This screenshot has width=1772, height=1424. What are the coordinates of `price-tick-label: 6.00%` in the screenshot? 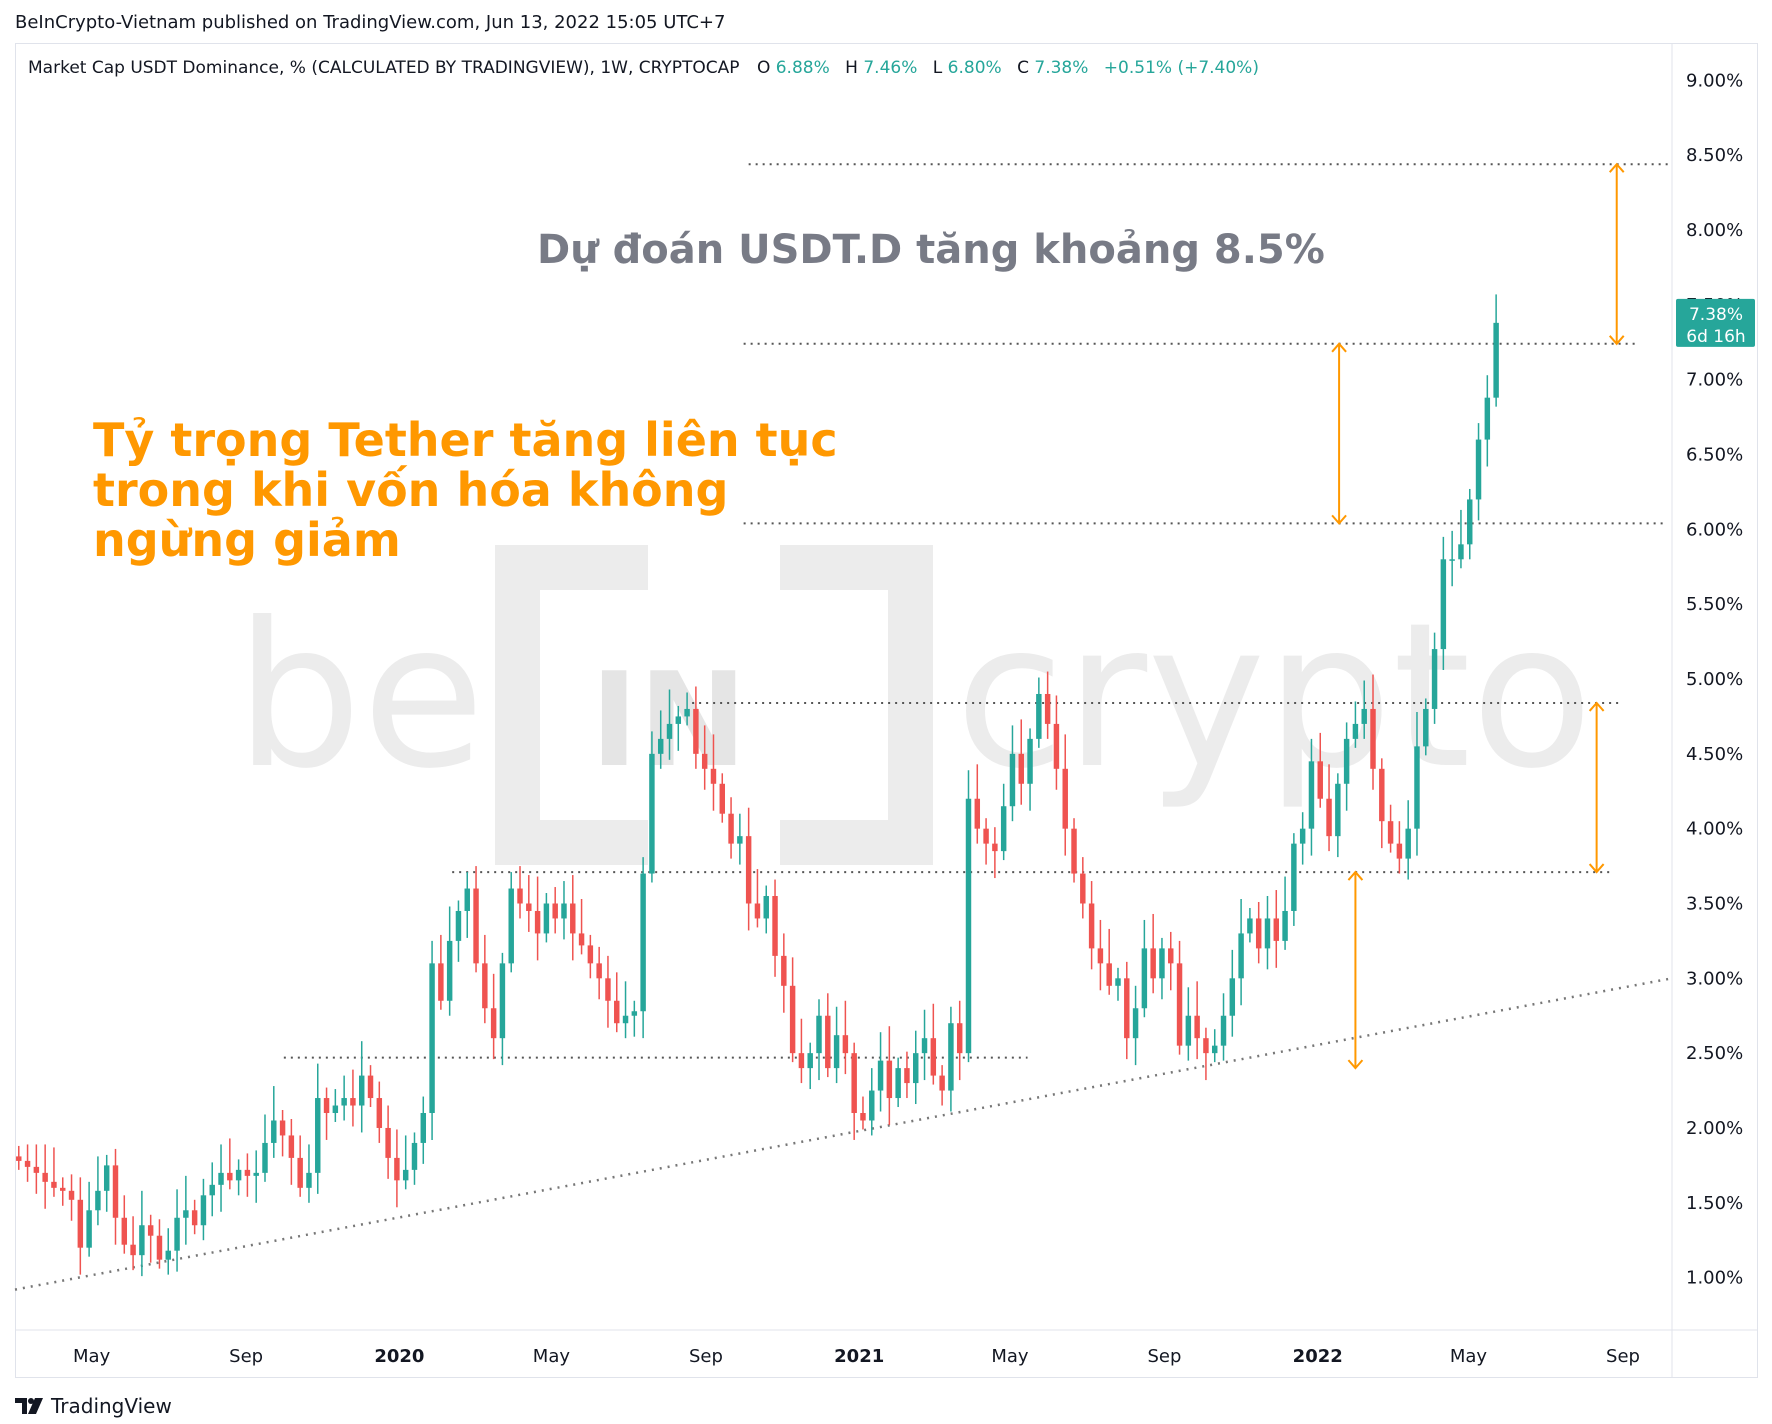 It's located at (1714, 529).